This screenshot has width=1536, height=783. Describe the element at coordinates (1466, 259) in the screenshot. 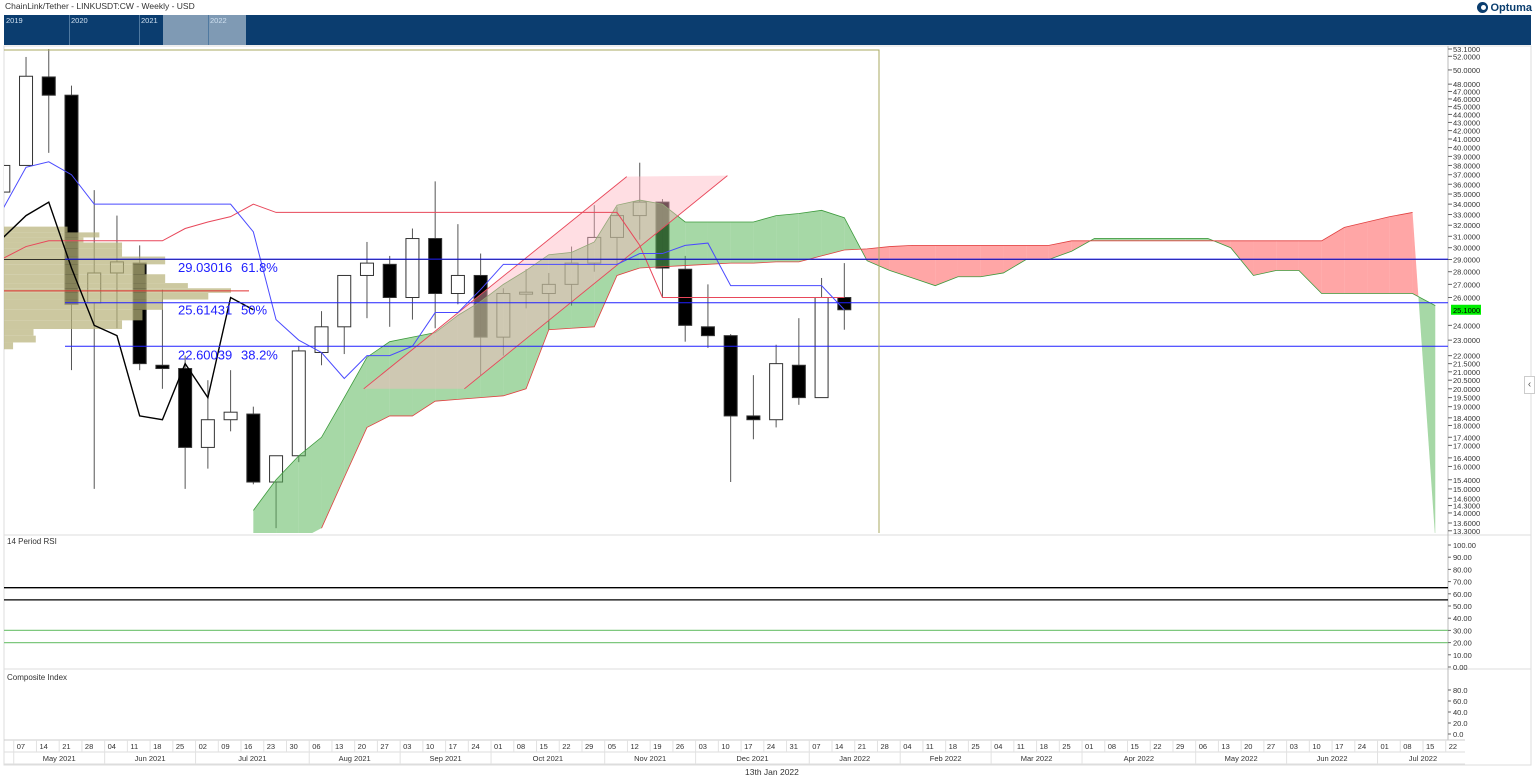

I see `y-tick-label: 29.0000` at that location.